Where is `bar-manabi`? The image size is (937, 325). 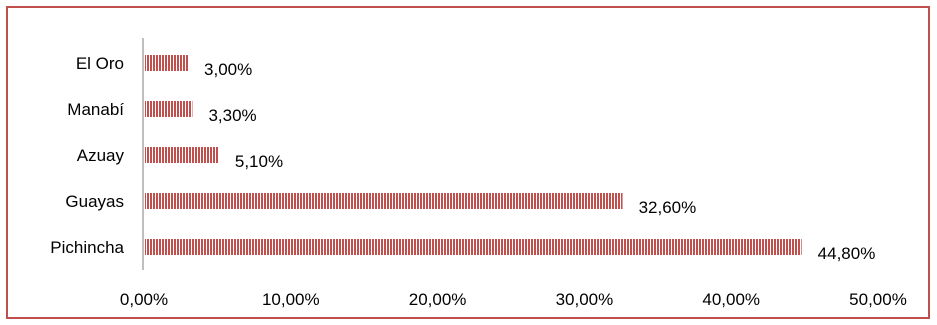 bar-manabi is located at coordinates (169, 109).